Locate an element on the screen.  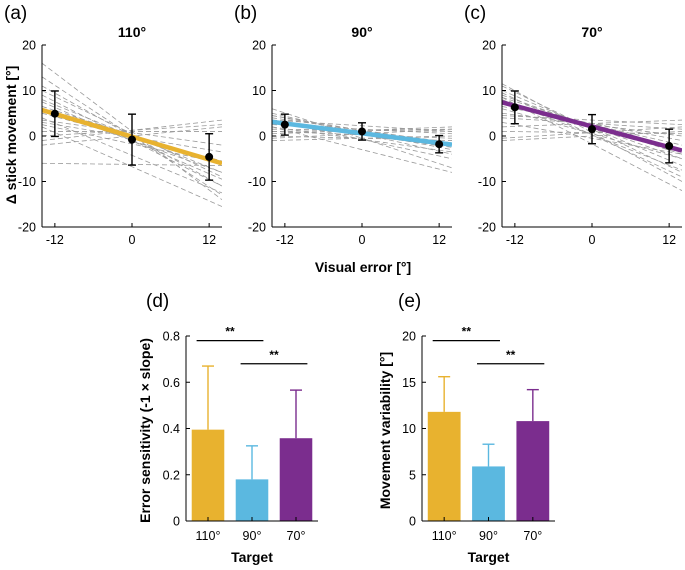
panel-b: 20 10 0 -10 -20 -12 0 12 (b) 90° is located at coordinates (343, 125).